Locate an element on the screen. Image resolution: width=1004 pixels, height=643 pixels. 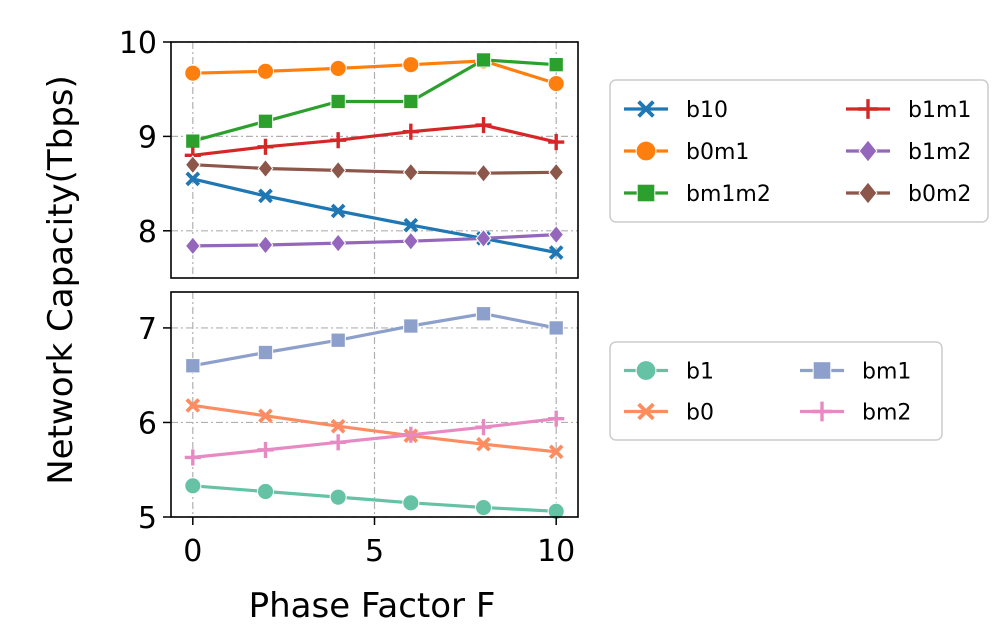
y-tick-label-5: 5 is located at coordinates (147, 518).